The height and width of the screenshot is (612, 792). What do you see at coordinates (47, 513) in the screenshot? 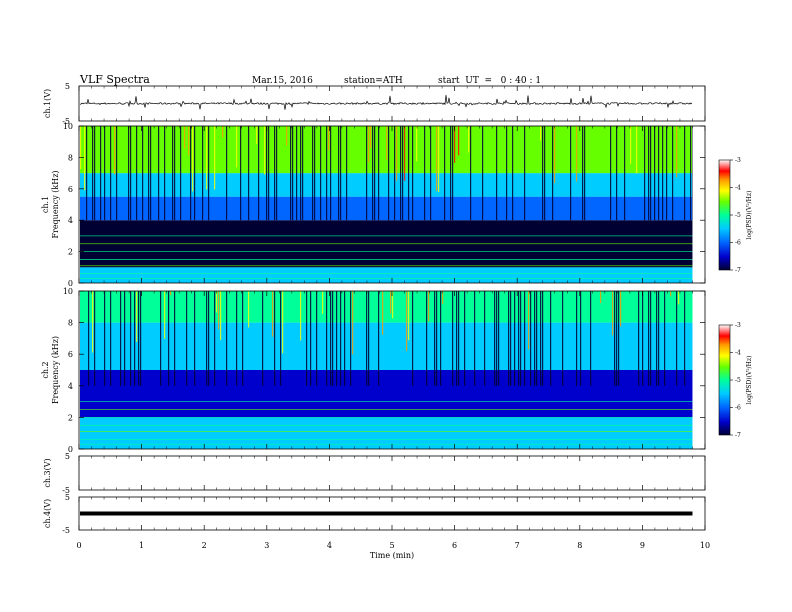
I see `ch4-waveform-ylabel: ch.4(V)` at bounding box center [47, 513].